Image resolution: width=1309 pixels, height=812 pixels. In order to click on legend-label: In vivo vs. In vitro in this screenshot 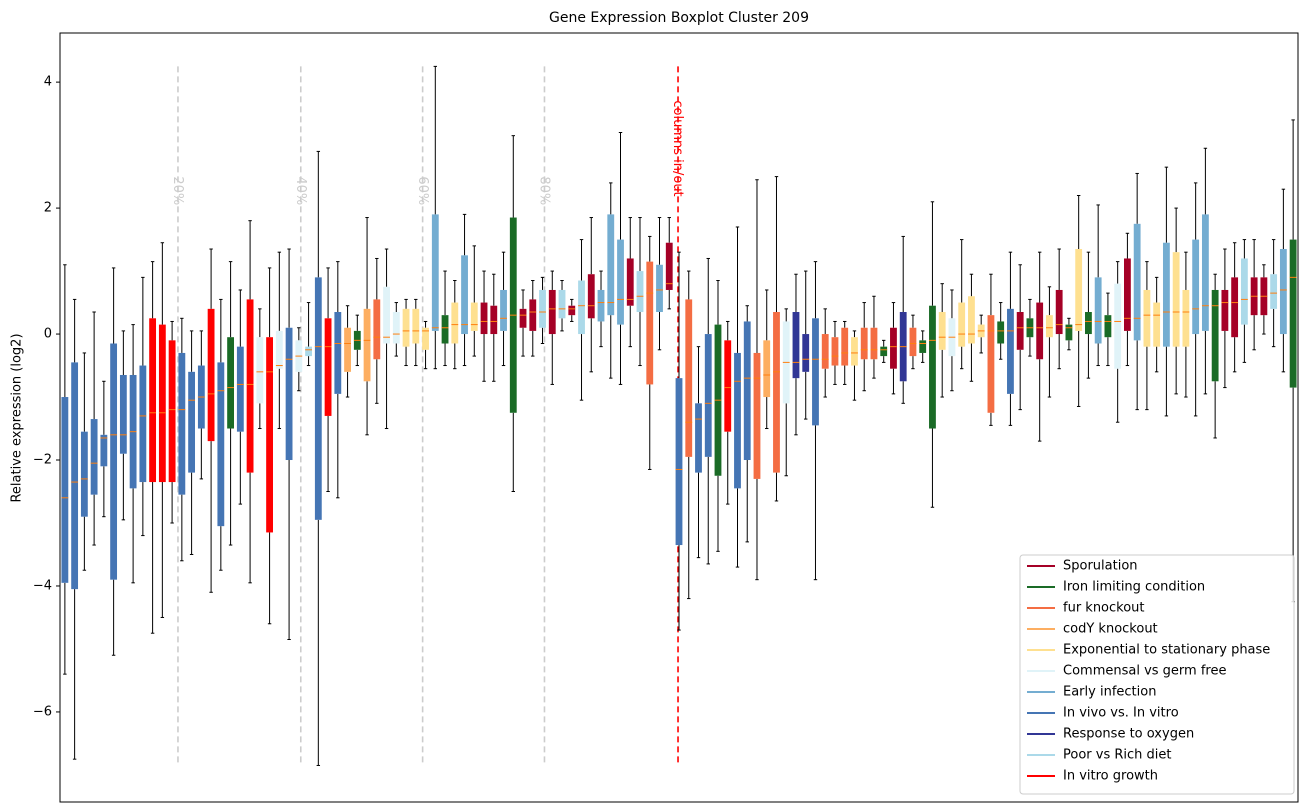, I will do `click(1121, 713)`.